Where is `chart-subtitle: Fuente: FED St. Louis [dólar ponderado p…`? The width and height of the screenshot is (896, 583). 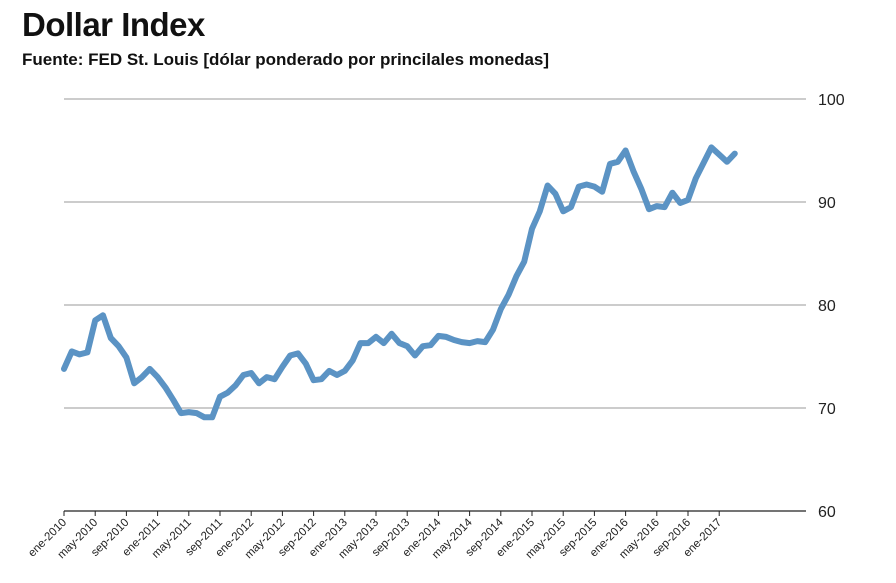
chart-subtitle: Fuente: FED St. Louis [dólar ponderado p… is located at coordinates (286, 59).